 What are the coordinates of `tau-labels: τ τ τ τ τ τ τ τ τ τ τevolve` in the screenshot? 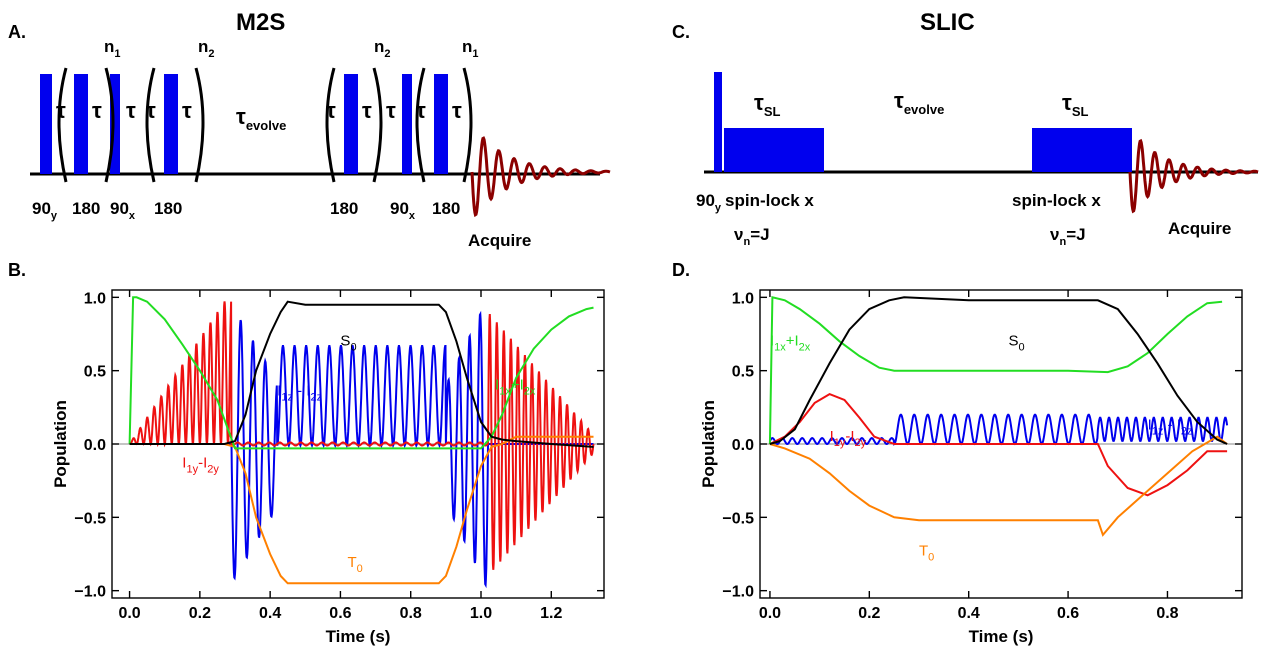 It's located at (259, 115).